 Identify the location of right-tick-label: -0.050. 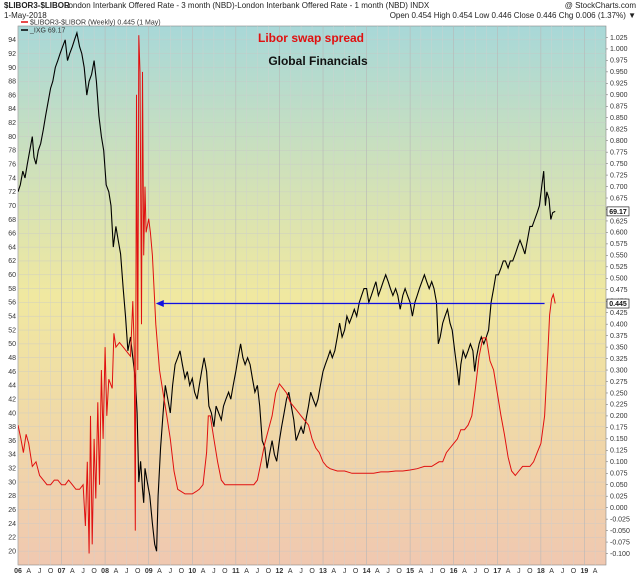
(620, 531).